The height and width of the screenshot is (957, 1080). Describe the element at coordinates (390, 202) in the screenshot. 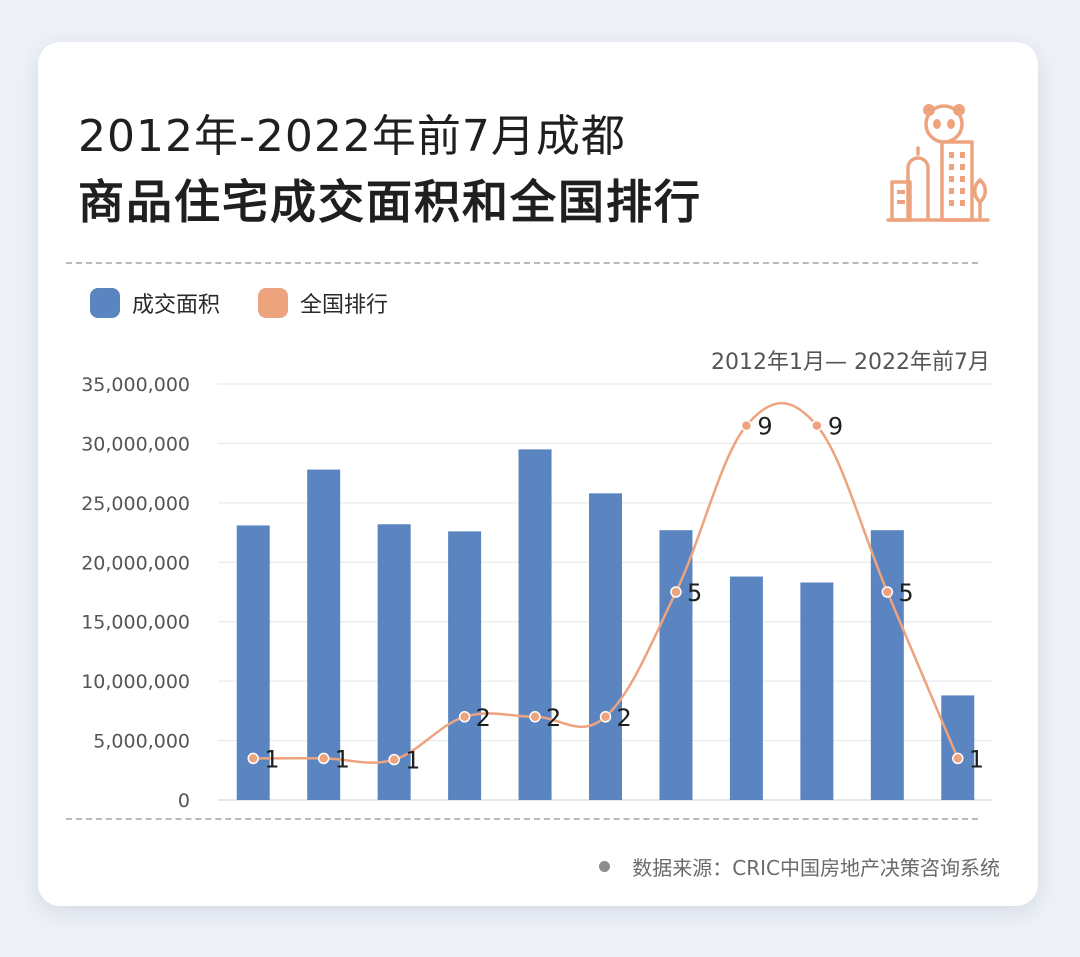

I see `chart-title-line2: 商品住宅成交面积和全国排行` at that location.